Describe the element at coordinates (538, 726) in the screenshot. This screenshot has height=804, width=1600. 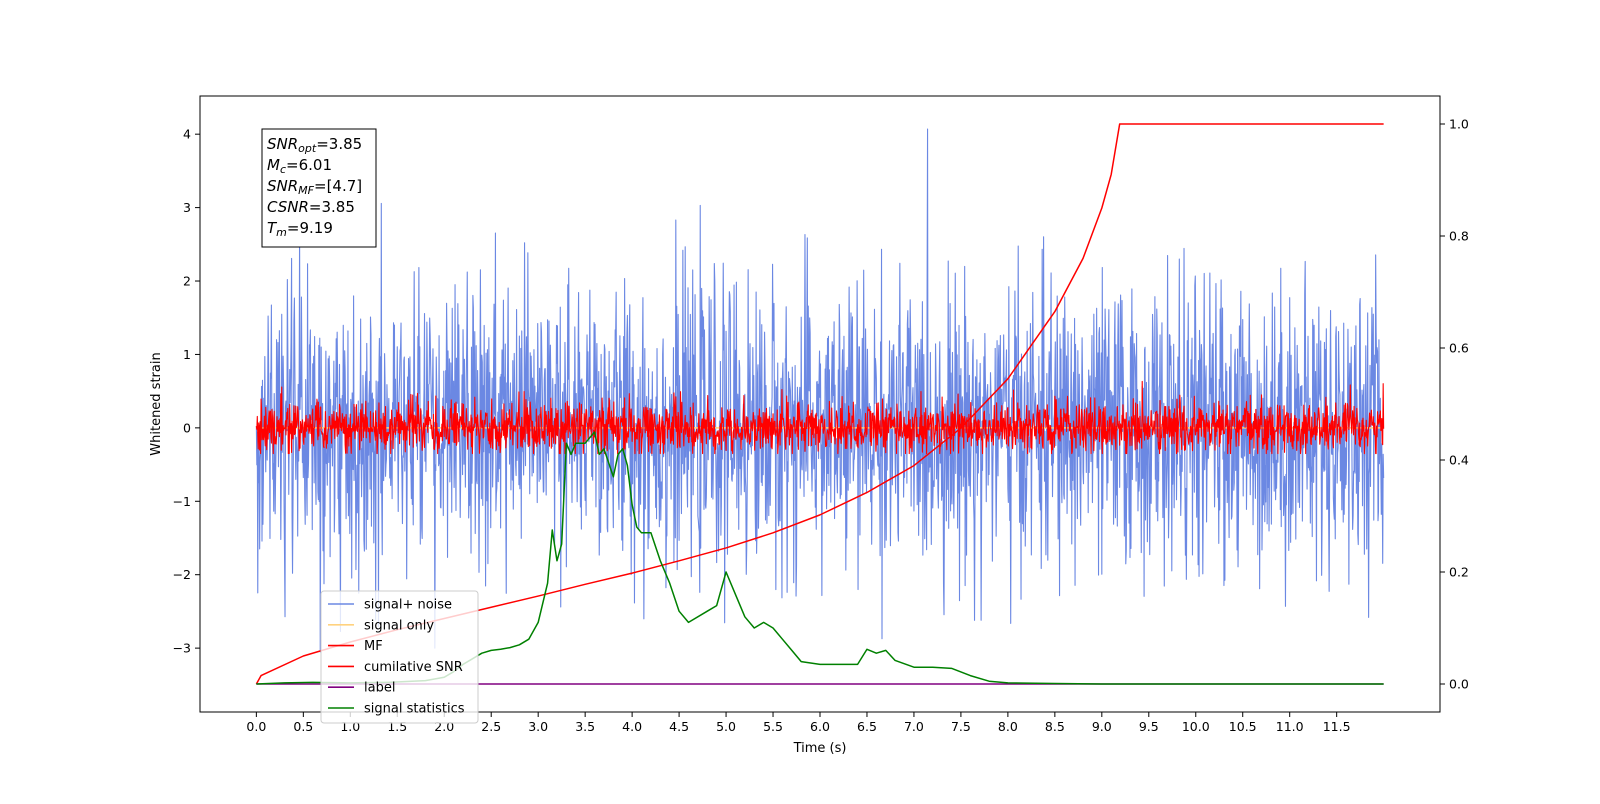
I see `x-tick-label: 3.0` at that location.